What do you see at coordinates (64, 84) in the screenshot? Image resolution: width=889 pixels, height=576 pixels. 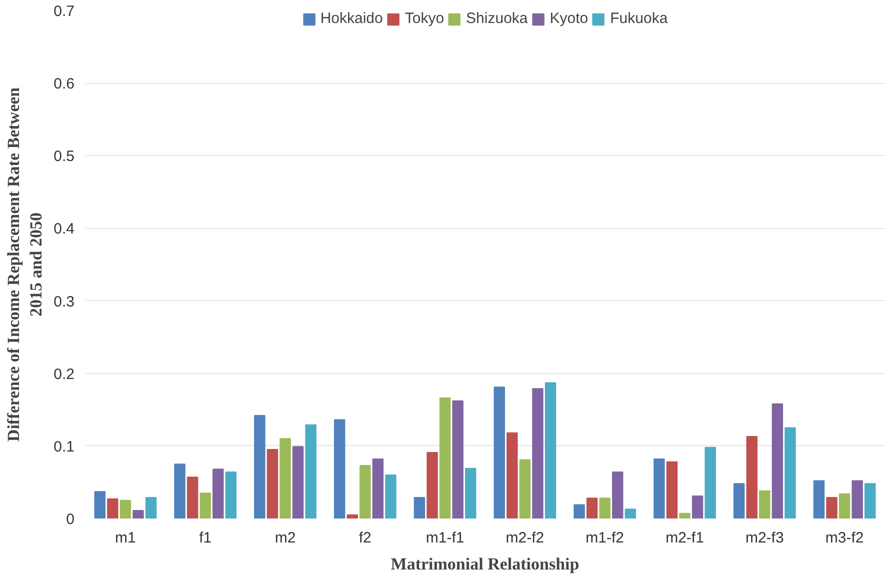 I see `y-tick-label: 0.6` at bounding box center [64, 84].